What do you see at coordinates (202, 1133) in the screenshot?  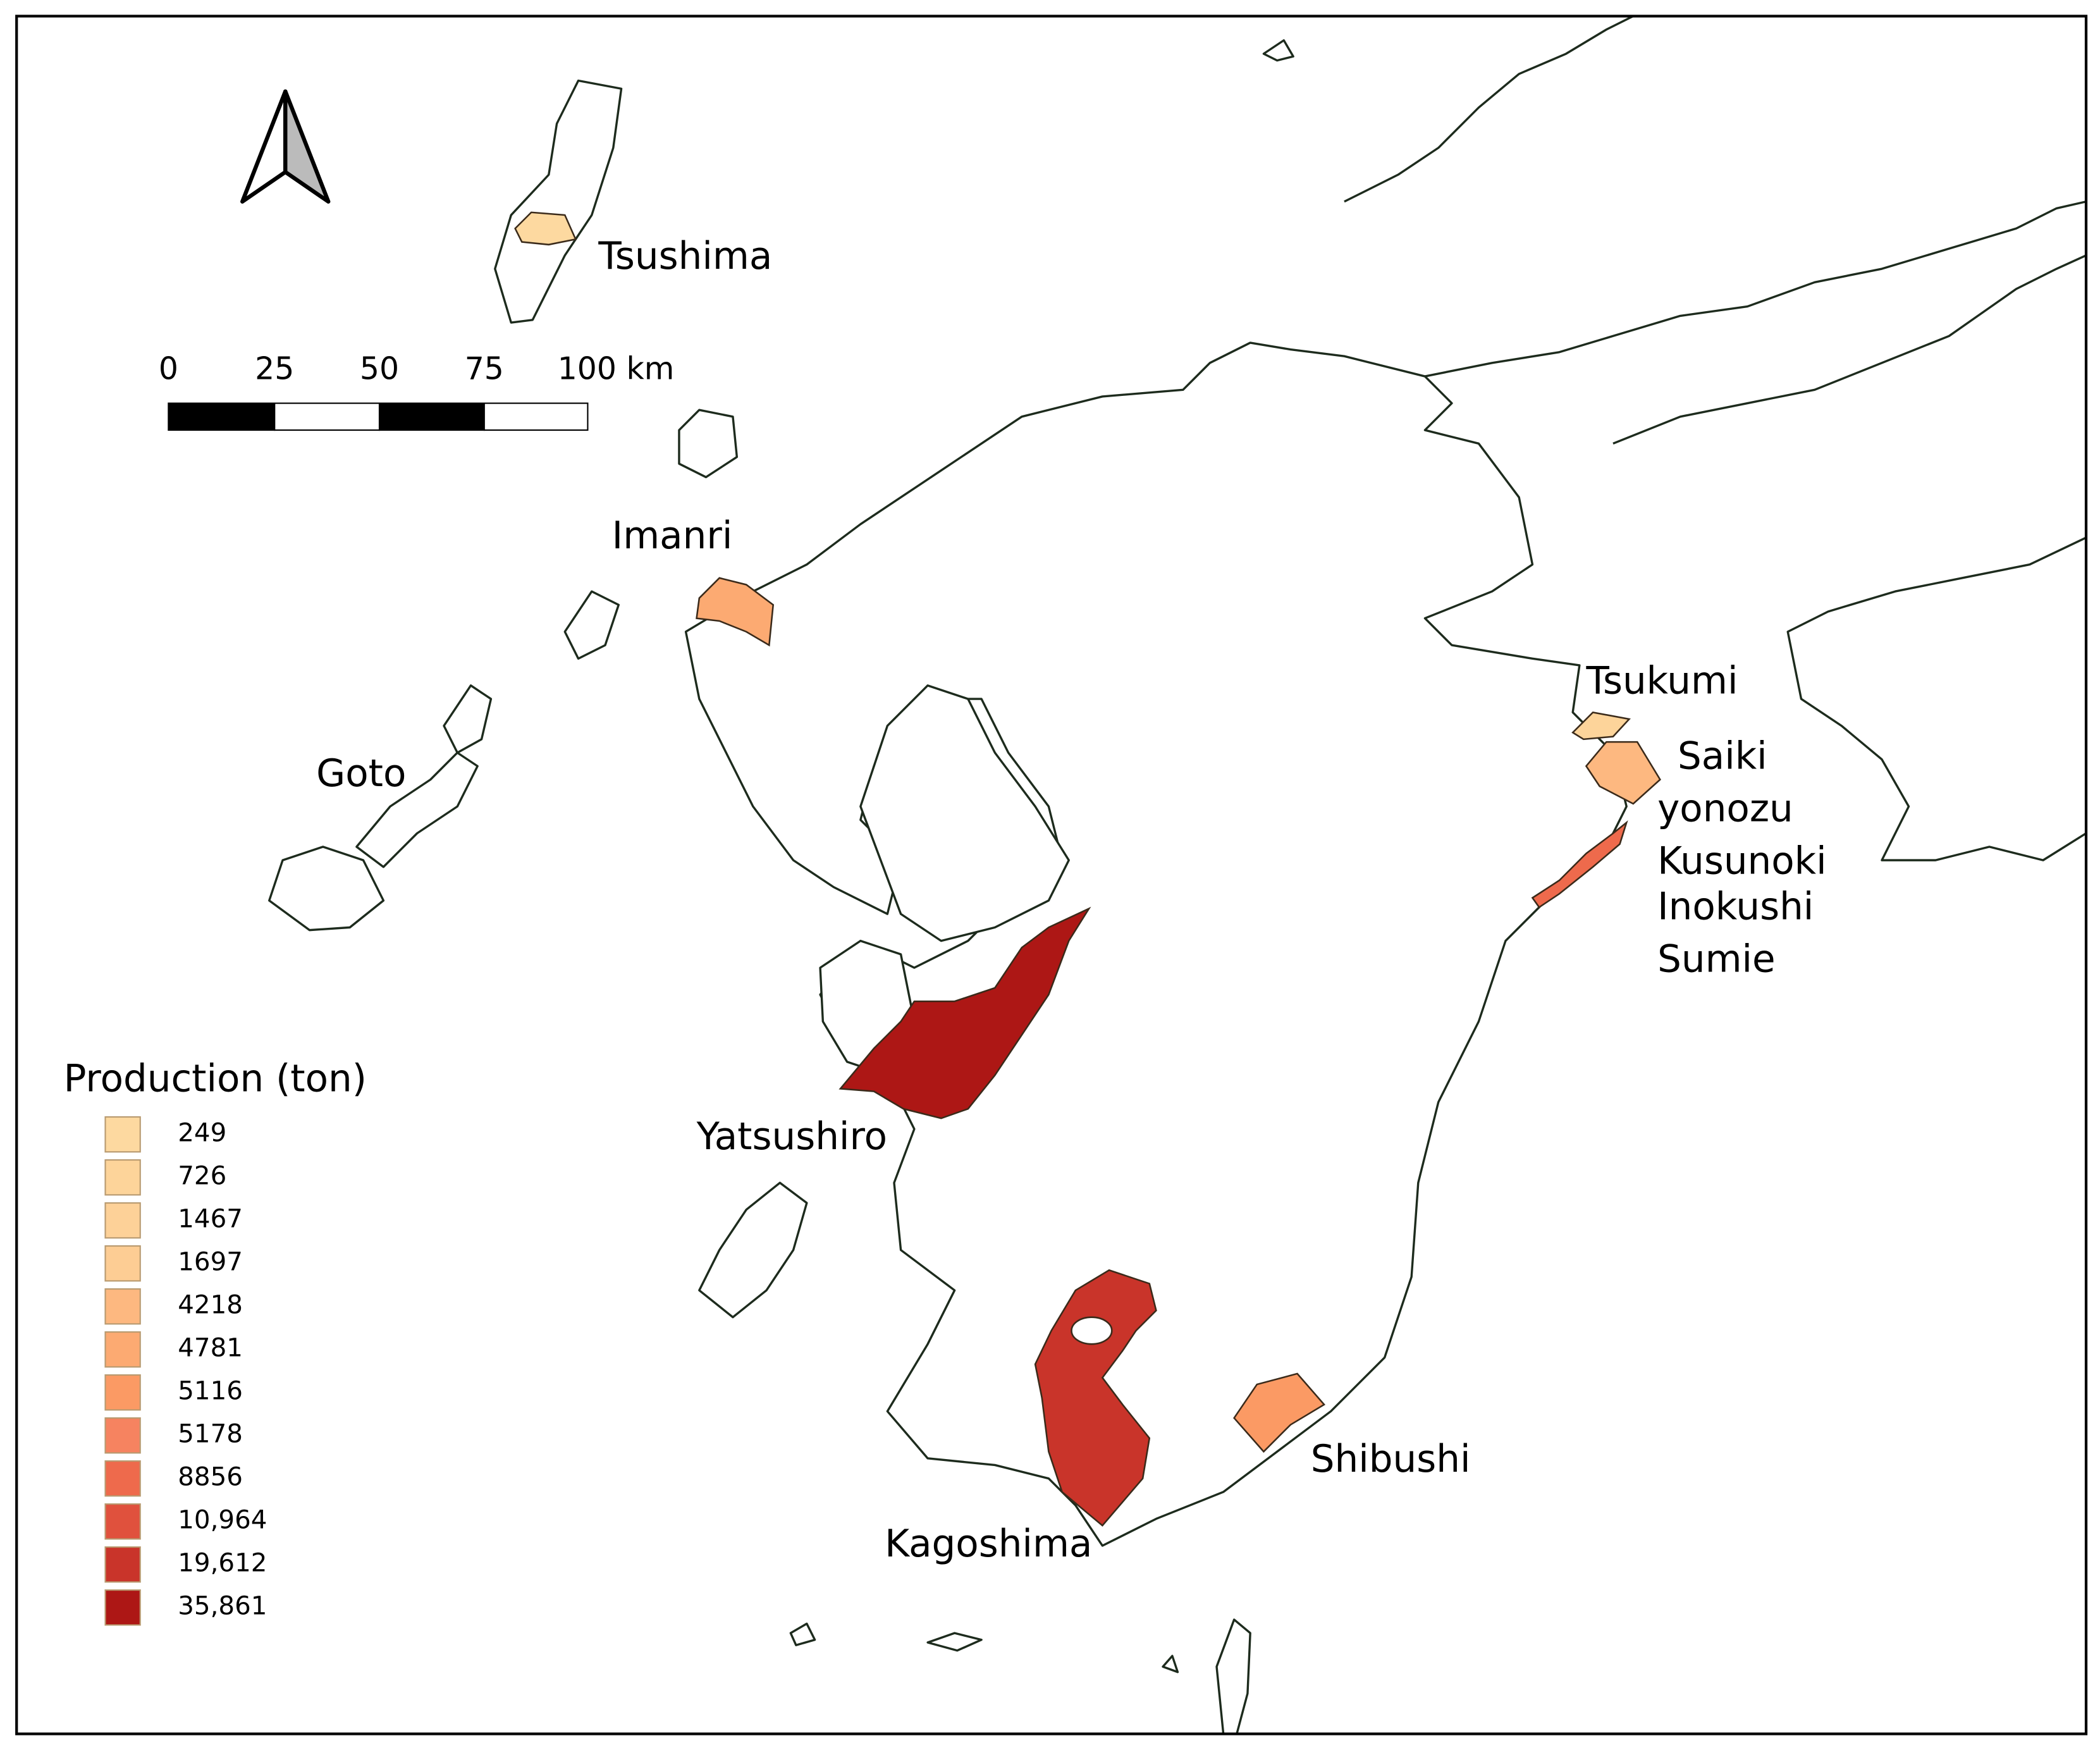 I see `legend-label: 249` at bounding box center [202, 1133].